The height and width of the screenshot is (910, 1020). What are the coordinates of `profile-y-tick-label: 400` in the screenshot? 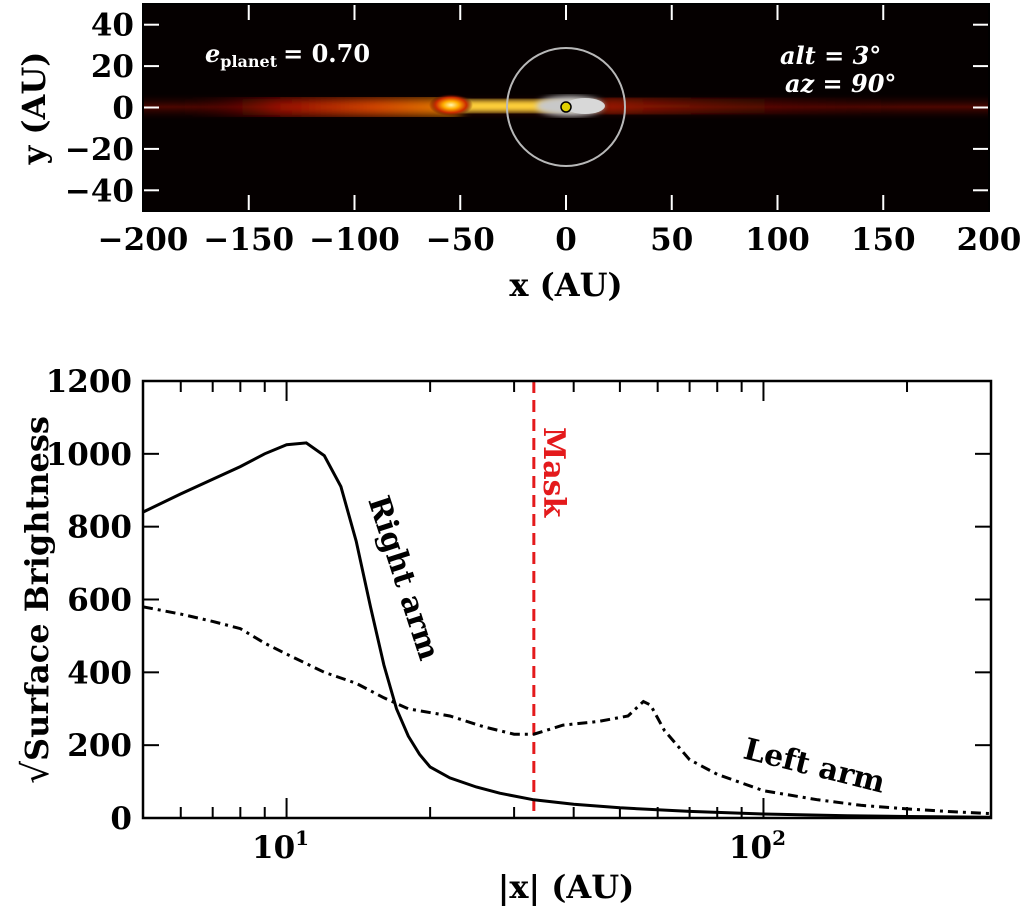 It's located at (99, 673).